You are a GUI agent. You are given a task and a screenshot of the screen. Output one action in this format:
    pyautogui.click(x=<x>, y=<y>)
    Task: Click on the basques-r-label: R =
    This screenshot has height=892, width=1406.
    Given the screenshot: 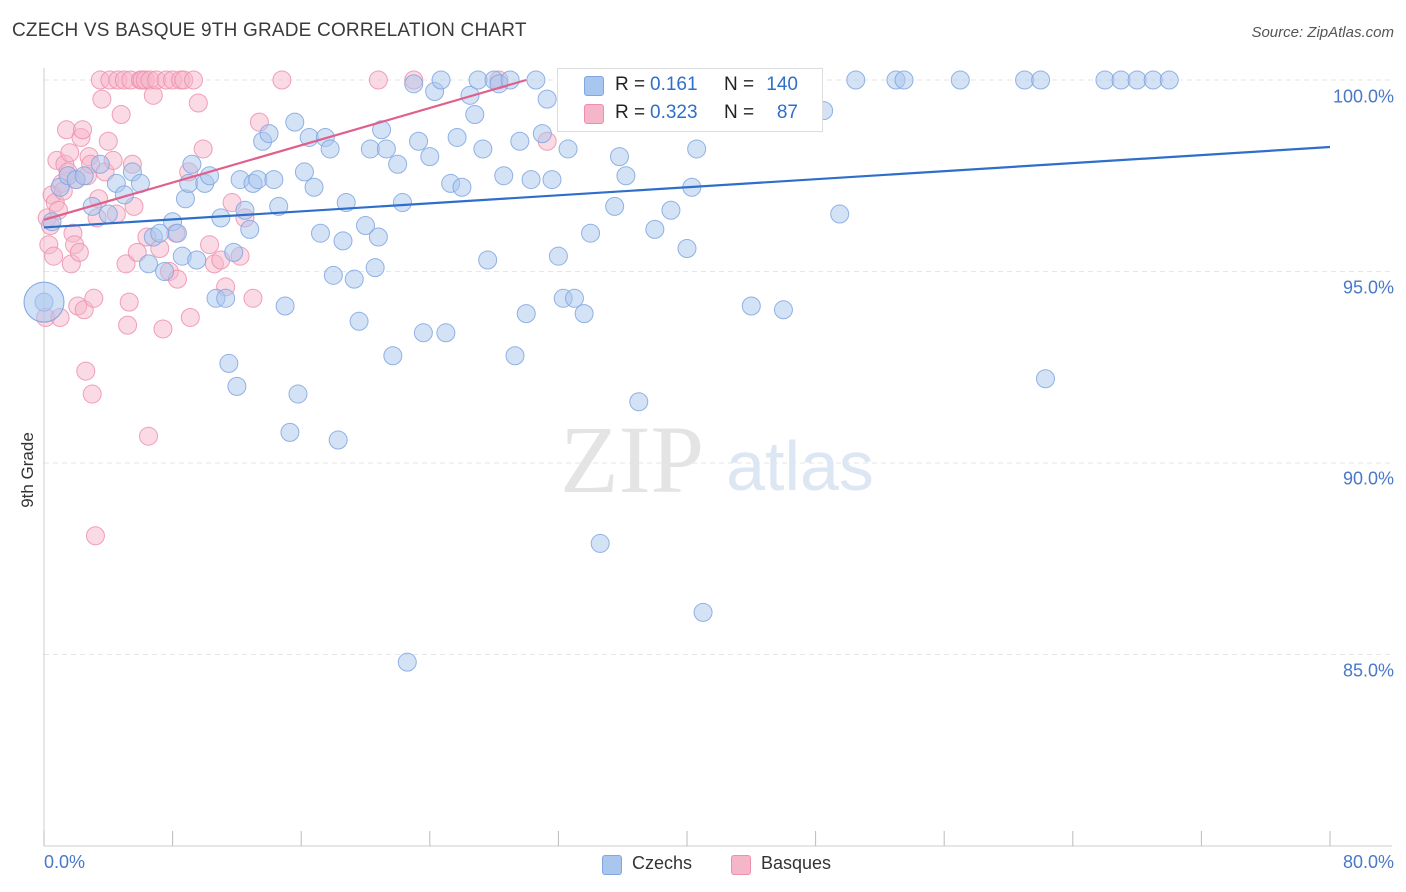 What is the action you would take?
    pyautogui.click(x=630, y=112)
    